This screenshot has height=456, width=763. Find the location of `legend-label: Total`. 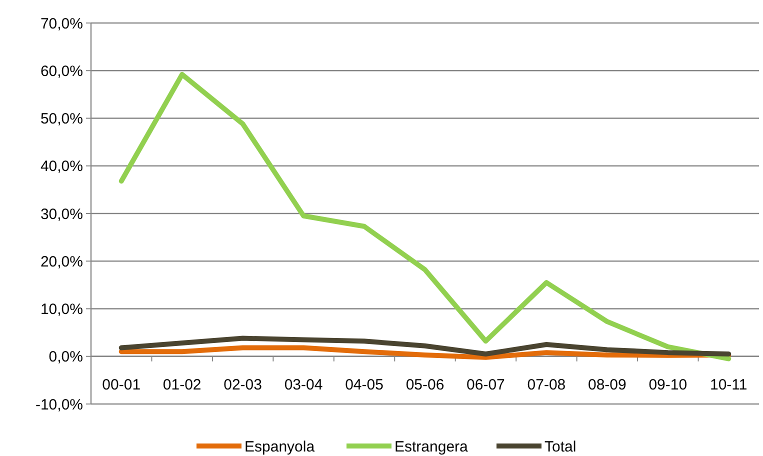

legend-label: Total is located at coordinates (560, 447).